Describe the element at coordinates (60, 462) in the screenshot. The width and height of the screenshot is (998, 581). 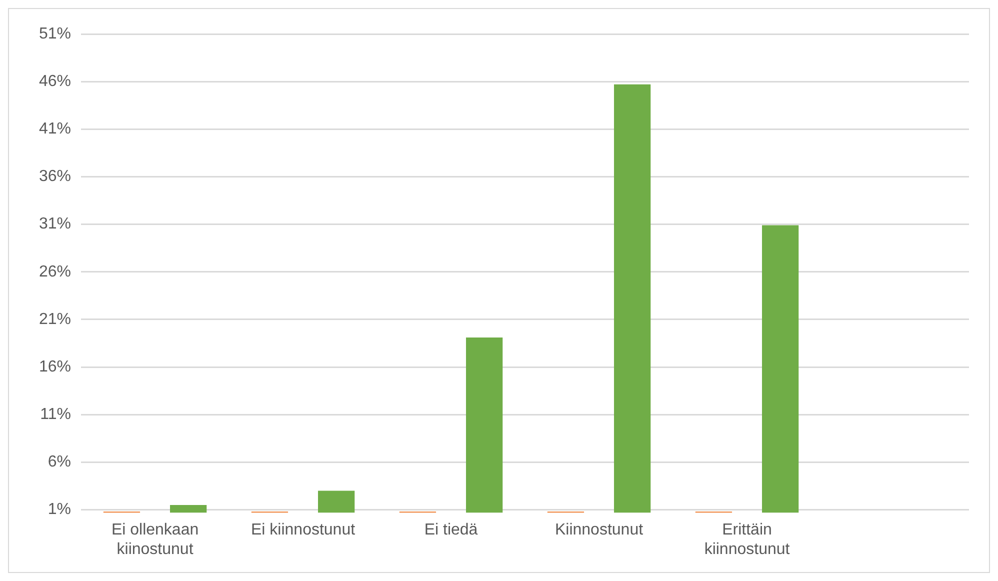
I see `y-tick-label: 6%` at that location.